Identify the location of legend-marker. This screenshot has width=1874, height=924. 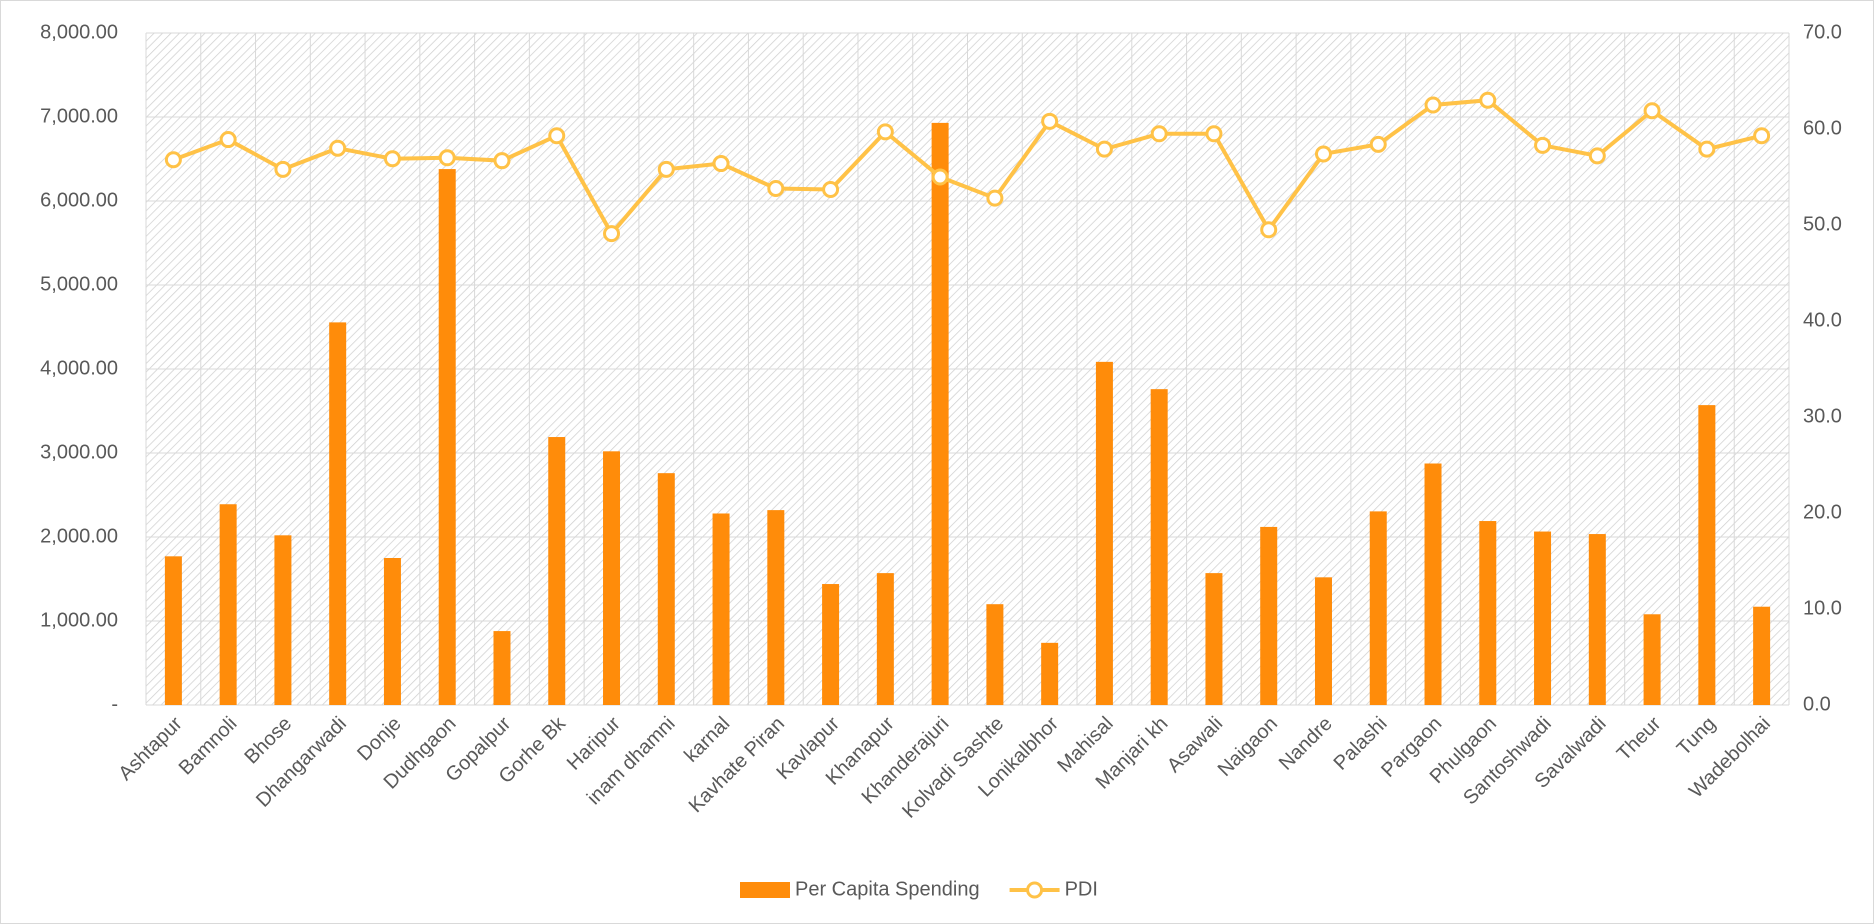
(1035, 890).